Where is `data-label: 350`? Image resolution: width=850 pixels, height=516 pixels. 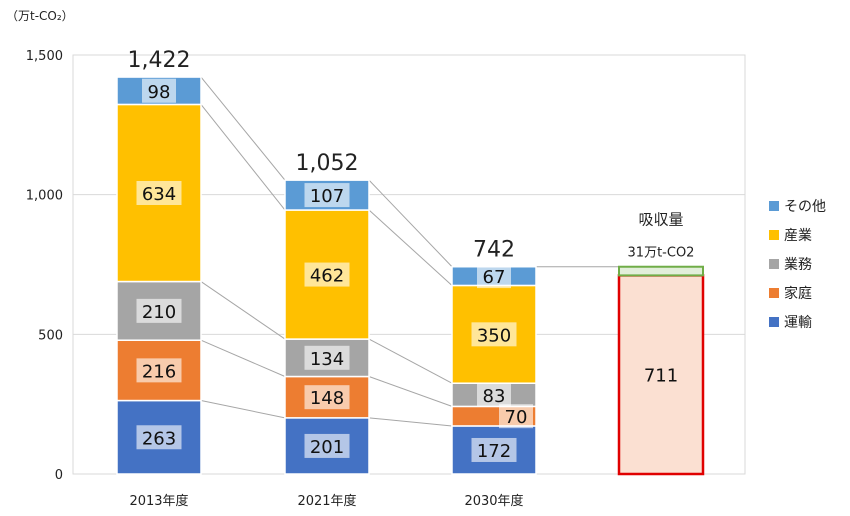 data-label: 350 is located at coordinates (494, 335).